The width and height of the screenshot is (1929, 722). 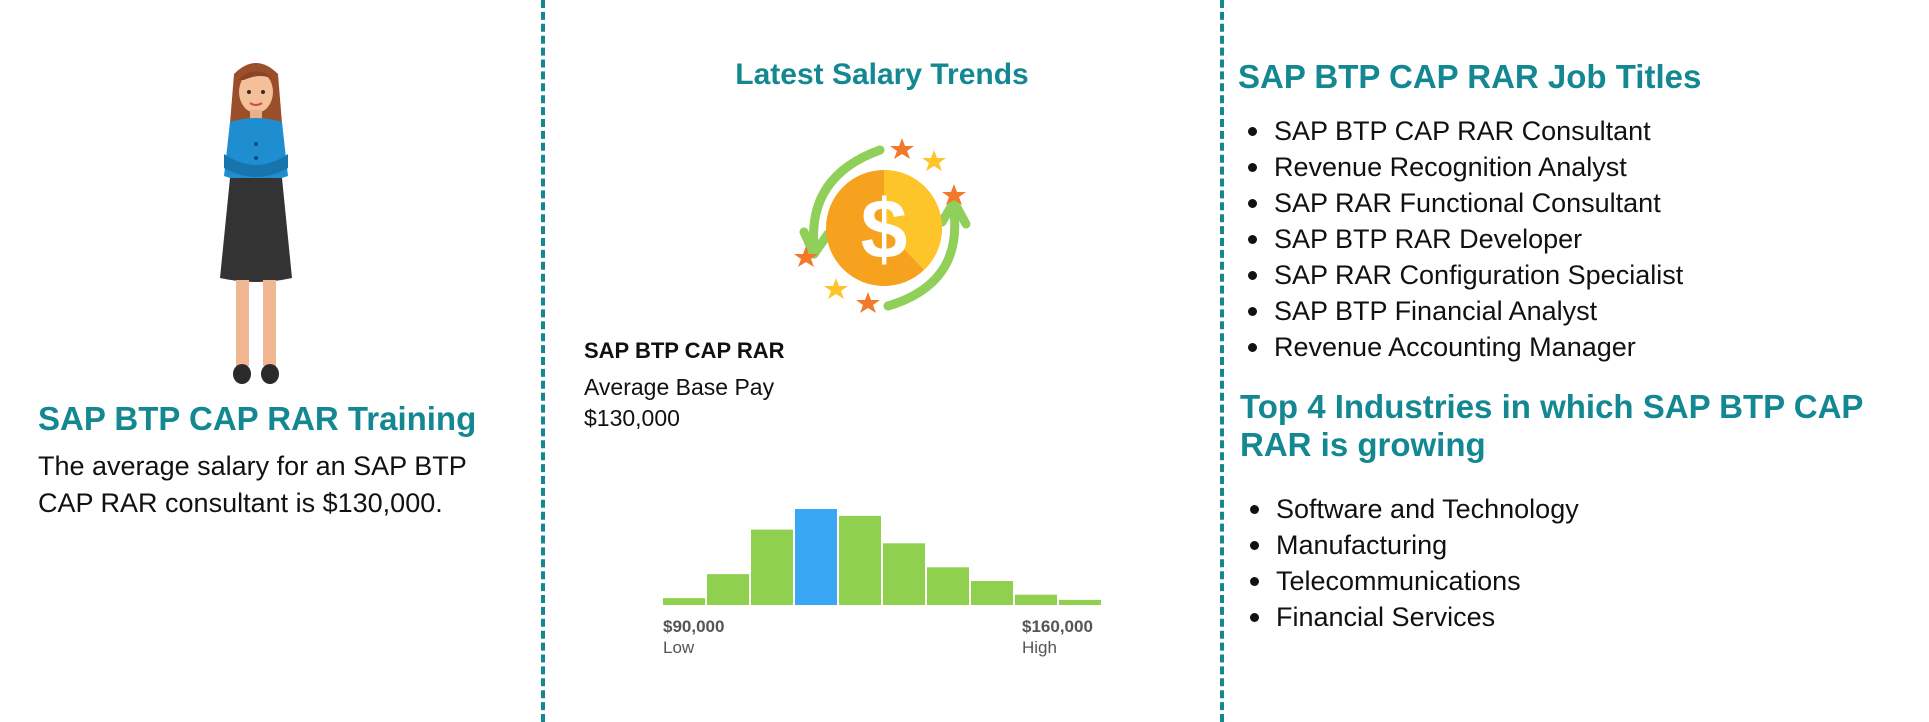 I want to click on job-title-item: SAP BTP RAR Developer, so click(x=1459, y=239).